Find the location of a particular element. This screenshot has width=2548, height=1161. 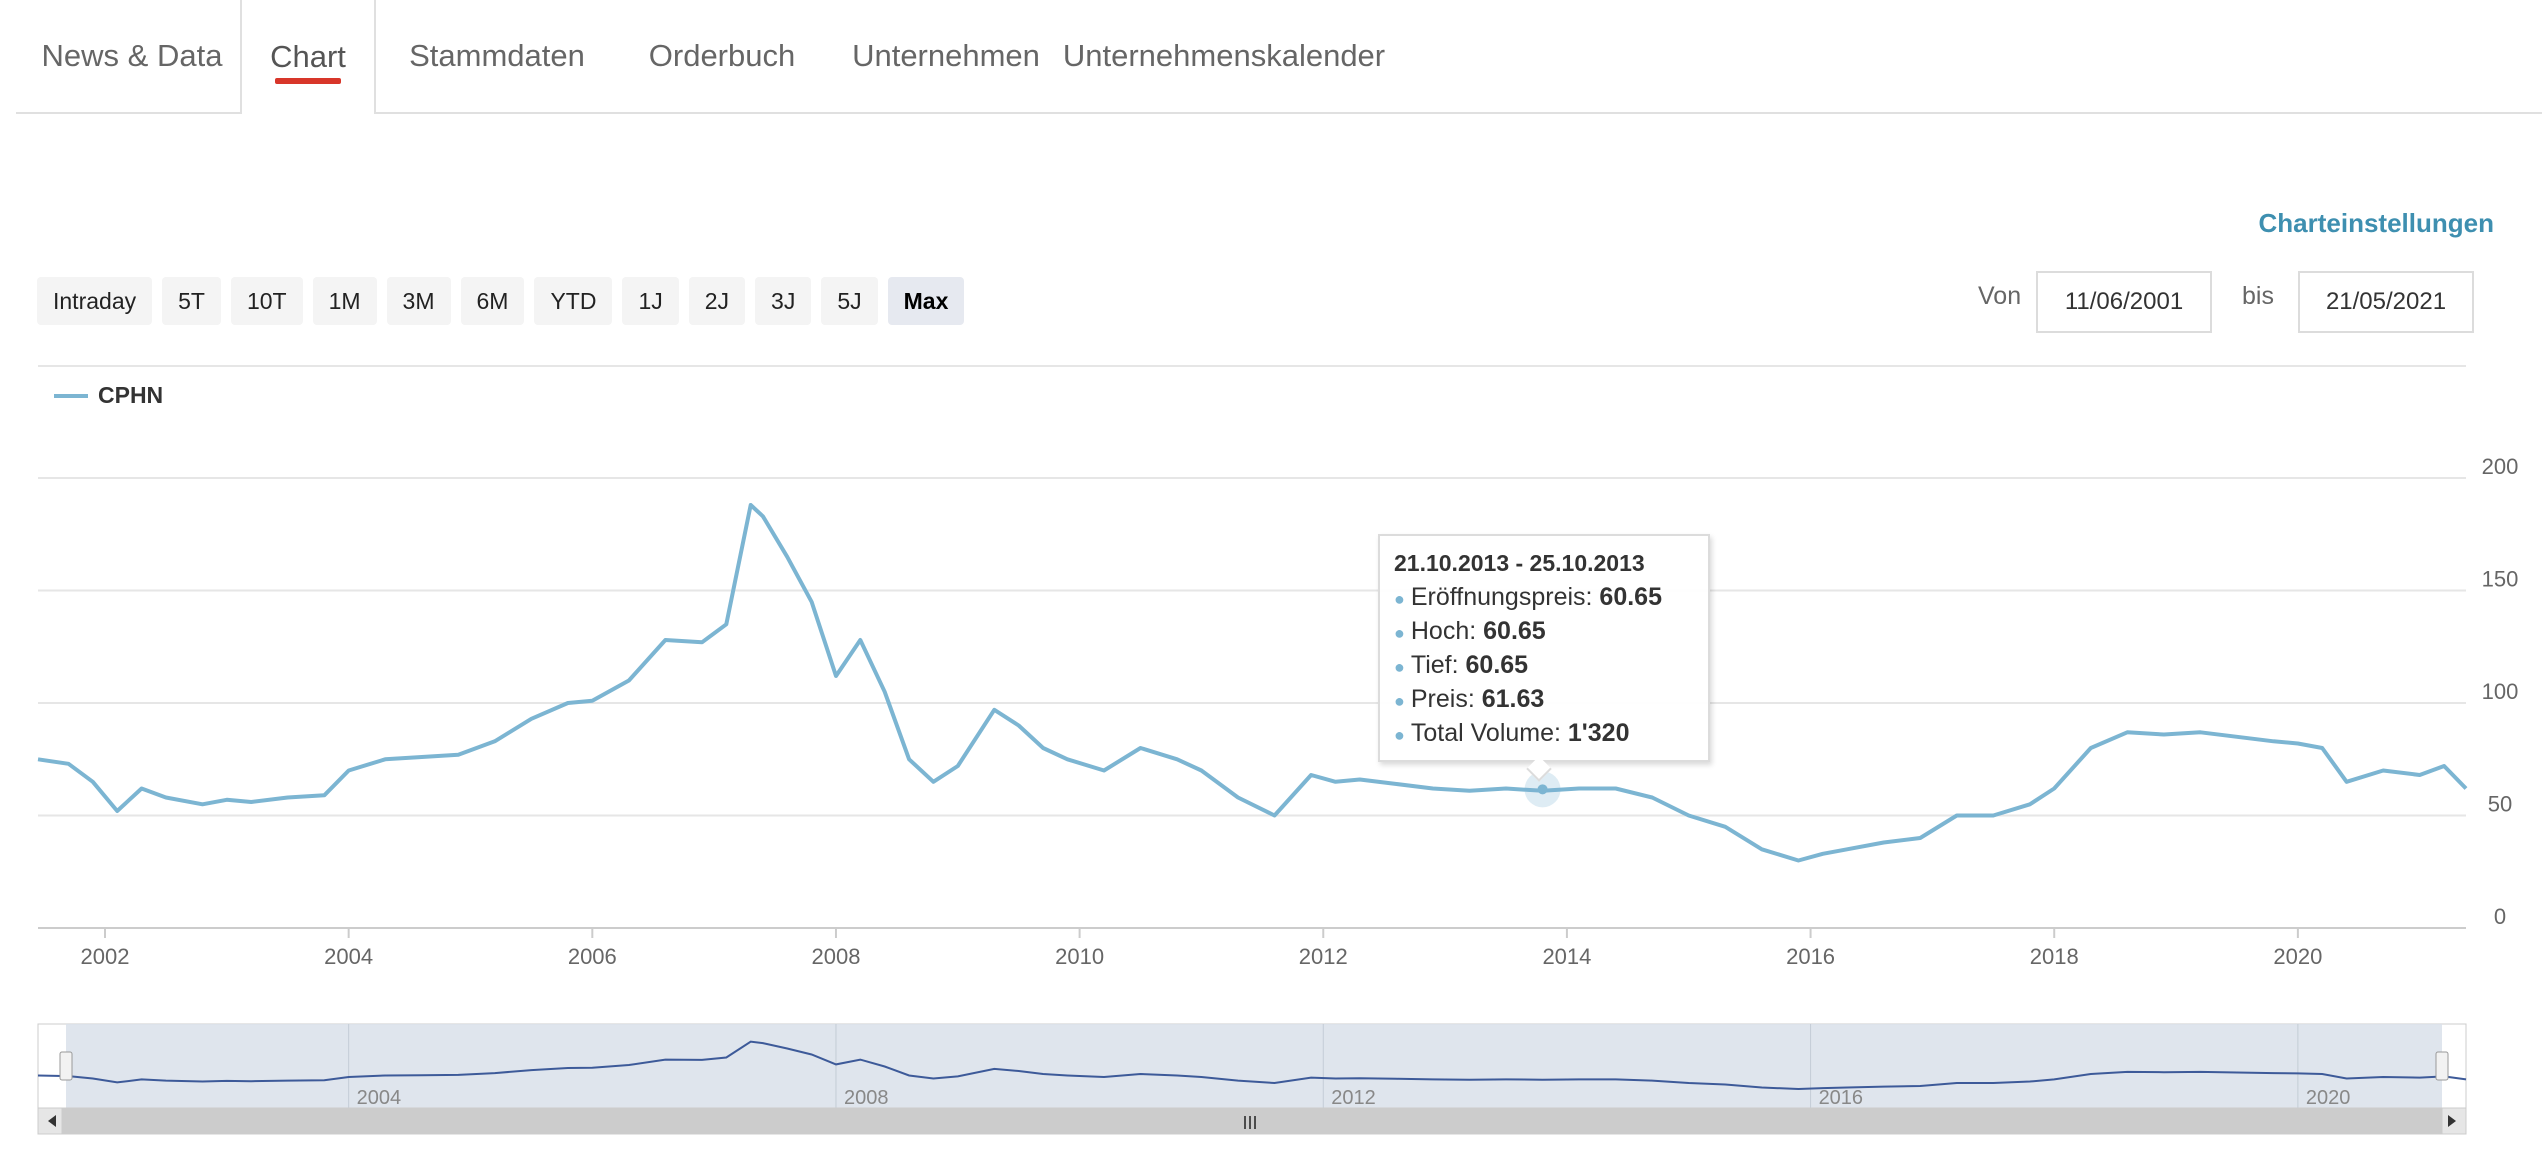

navigator-tick-label: 2020 is located at coordinates (2328, 1098).